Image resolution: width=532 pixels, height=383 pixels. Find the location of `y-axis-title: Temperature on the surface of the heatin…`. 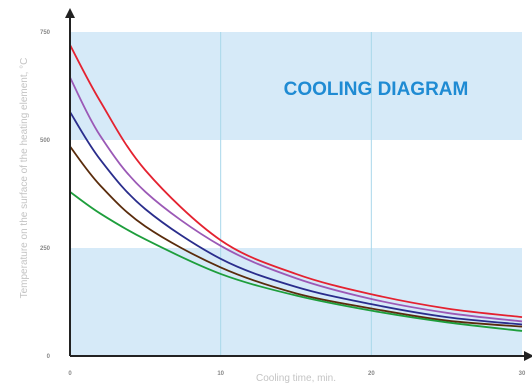

y-axis-title: Temperature on the surface of the heatin… is located at coordinates (24, 178).